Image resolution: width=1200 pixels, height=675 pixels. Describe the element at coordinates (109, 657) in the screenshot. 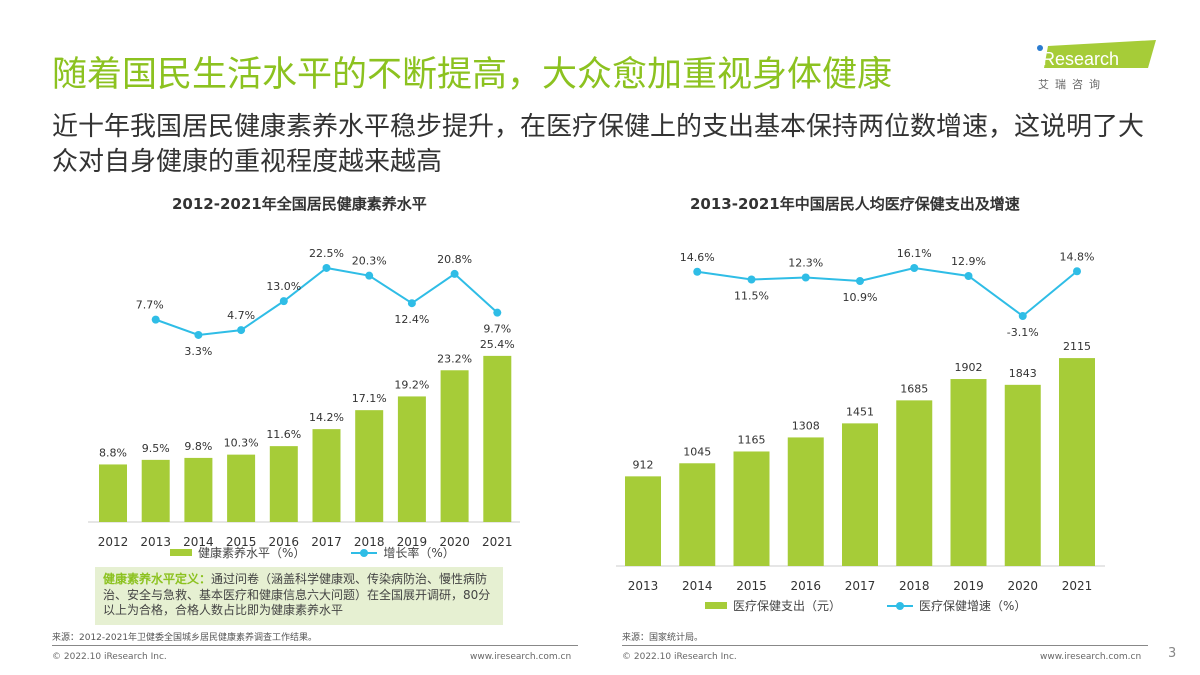

I see `left-copyright: © 2022.10 iResearch Inc.` at that location.